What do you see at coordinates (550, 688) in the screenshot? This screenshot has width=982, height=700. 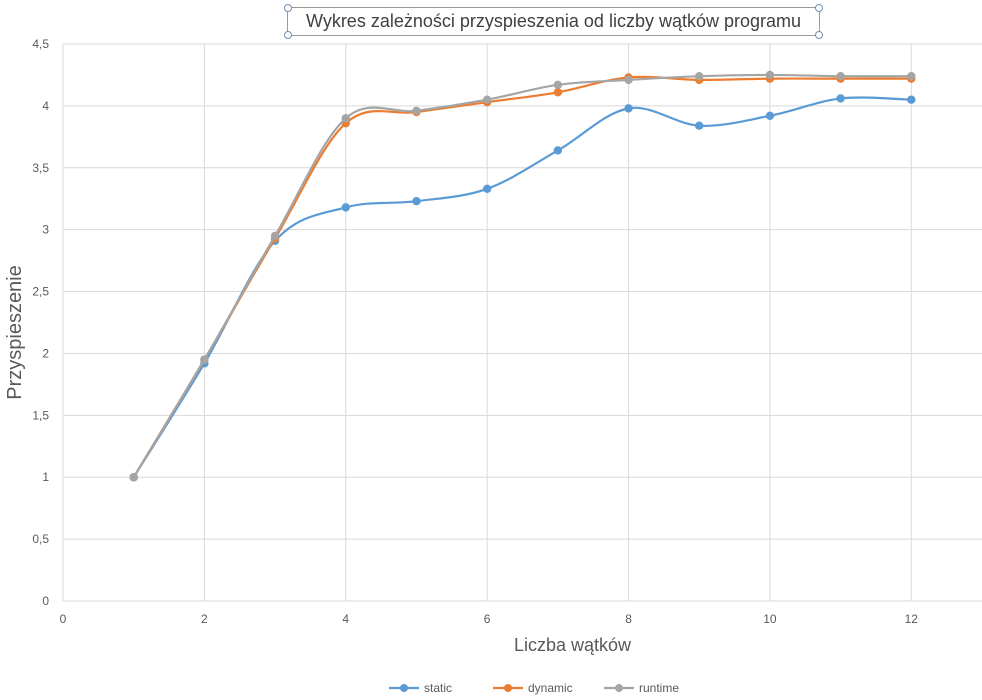 I see `legend-label: dynamic` at bounding box center [550, 688].